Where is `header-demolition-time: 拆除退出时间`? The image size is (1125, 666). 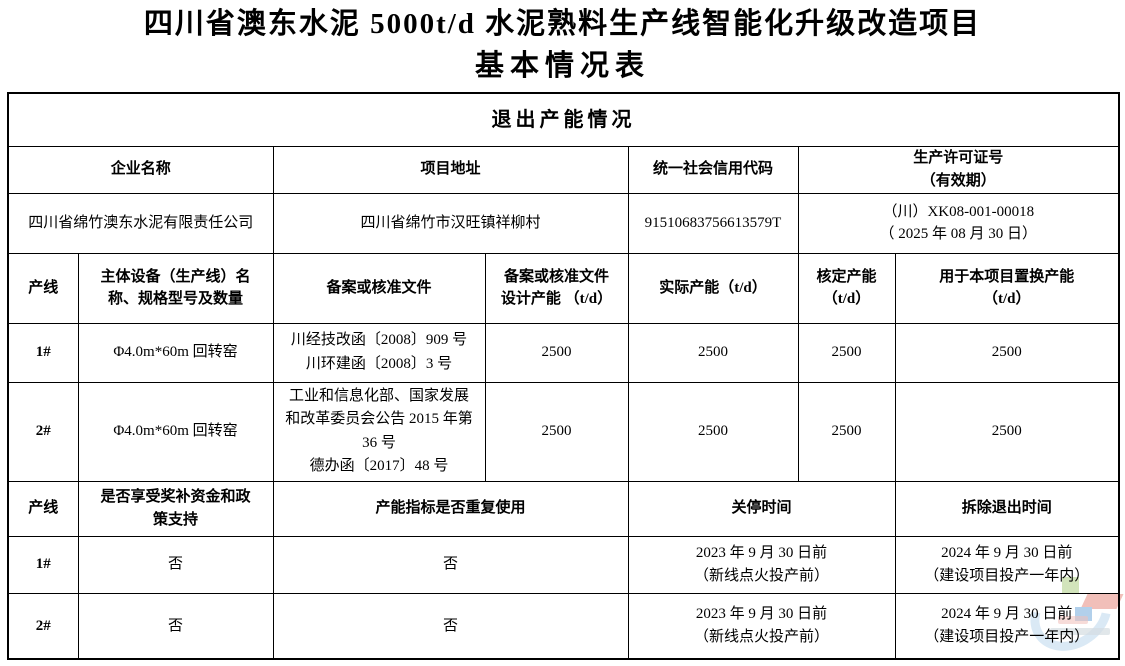 header-demolition-time: 拆除退出时间 is located at coordinates (1007, 508).